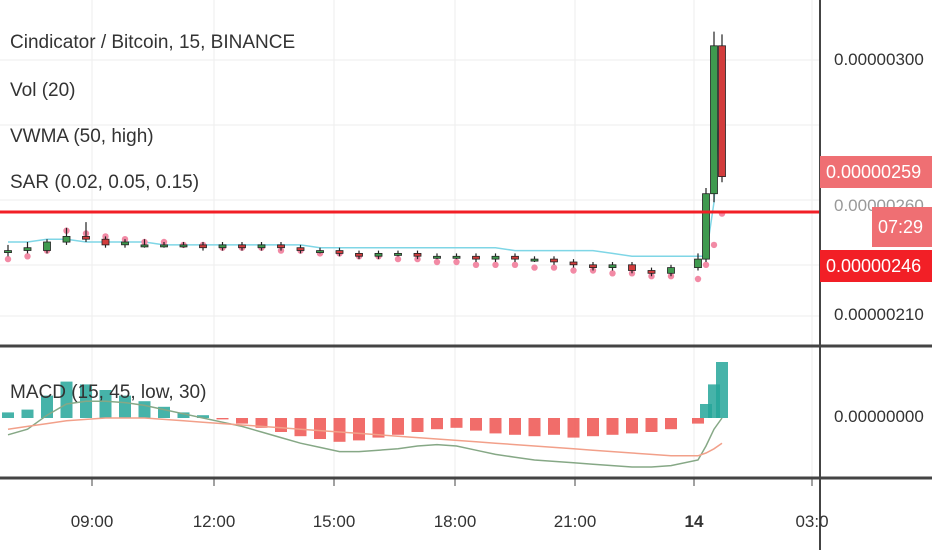 This screenshot has height=550, width=932. I want to click on current-price-badge: 0.00000259, so click(876, 172).